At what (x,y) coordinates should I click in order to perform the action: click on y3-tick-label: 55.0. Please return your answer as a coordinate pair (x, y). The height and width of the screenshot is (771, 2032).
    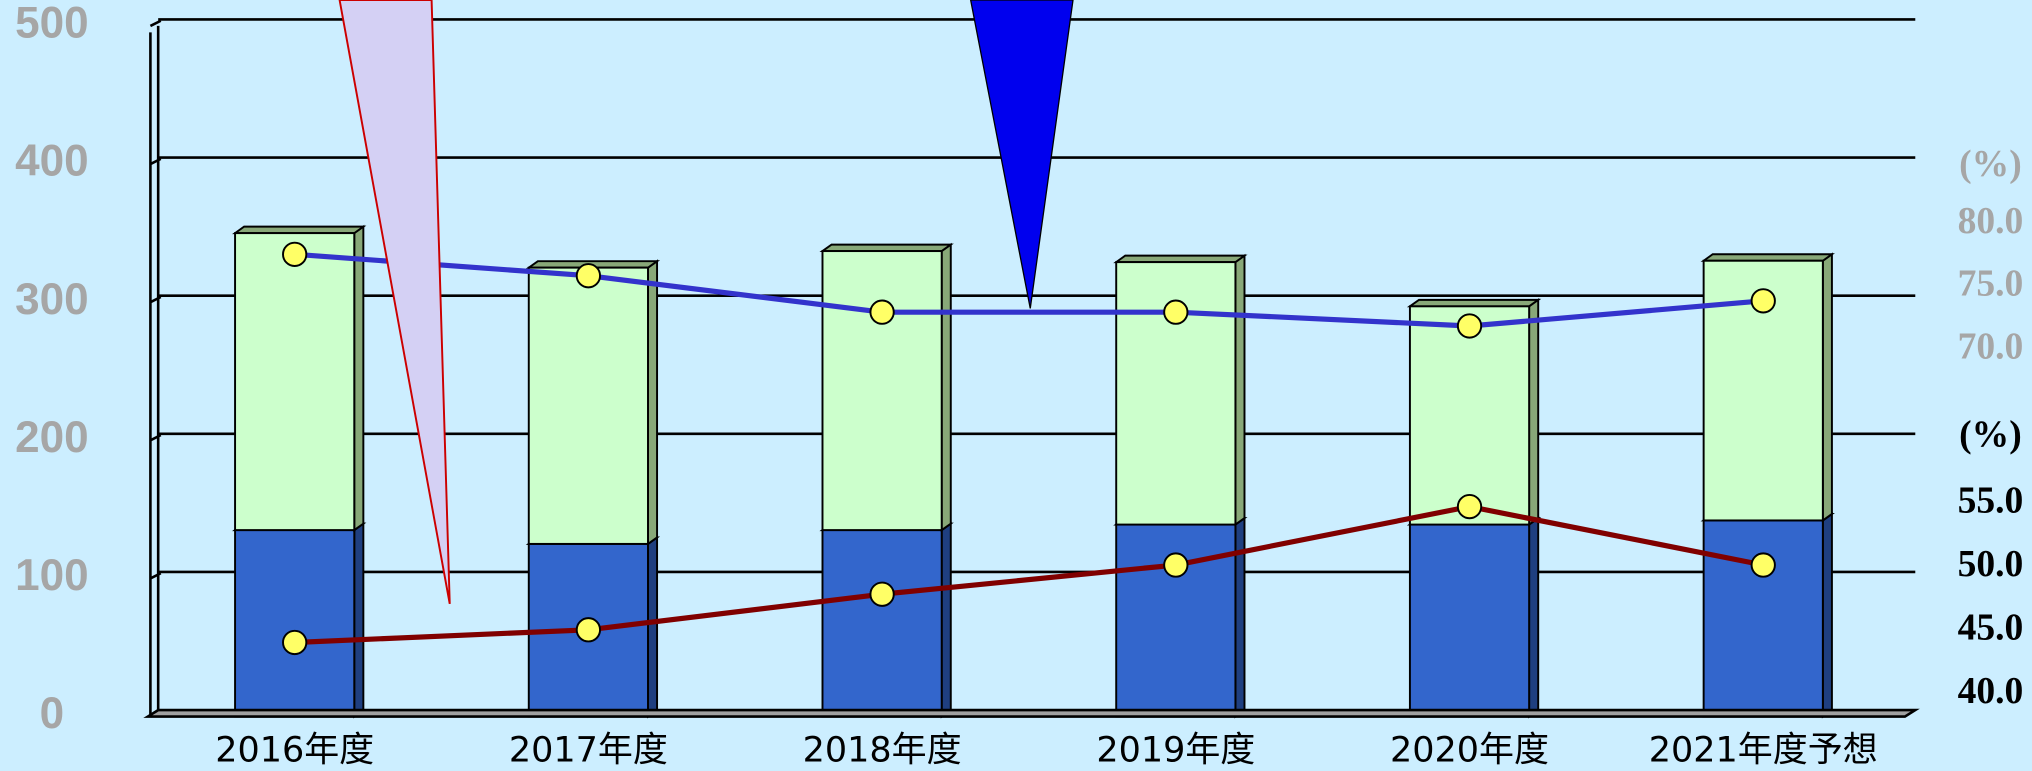
    Looking at the image, I should click on (1991, 501).